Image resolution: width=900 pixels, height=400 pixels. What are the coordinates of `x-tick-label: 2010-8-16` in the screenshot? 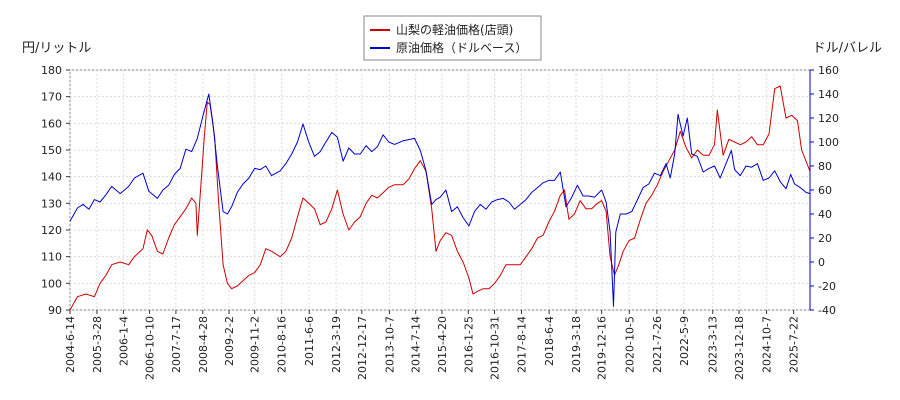 It's located at (282, 344).